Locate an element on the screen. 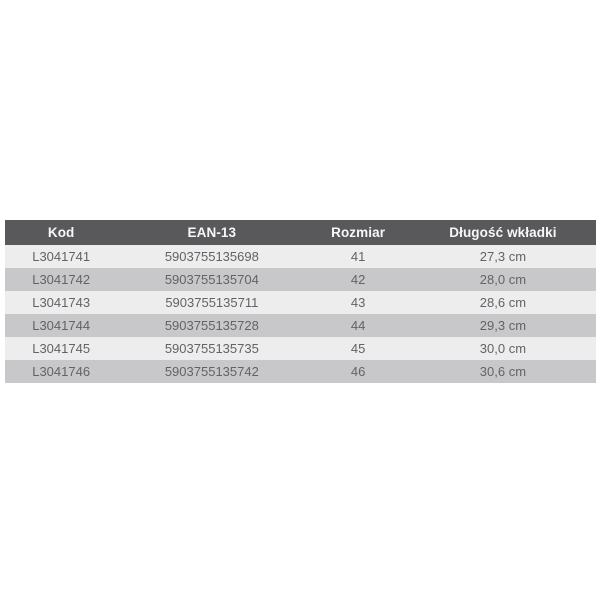 Image resolution: width=600 pixels, height=600 pixels. cell-rozmiar: 44 is located at coordinates (358, 325).